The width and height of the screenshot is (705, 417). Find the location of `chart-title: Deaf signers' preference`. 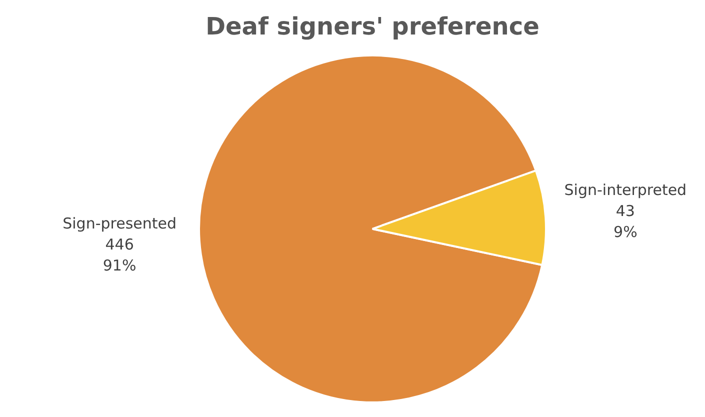

chart-title: Deaf signers' preference is located at coordinates (373, 26).